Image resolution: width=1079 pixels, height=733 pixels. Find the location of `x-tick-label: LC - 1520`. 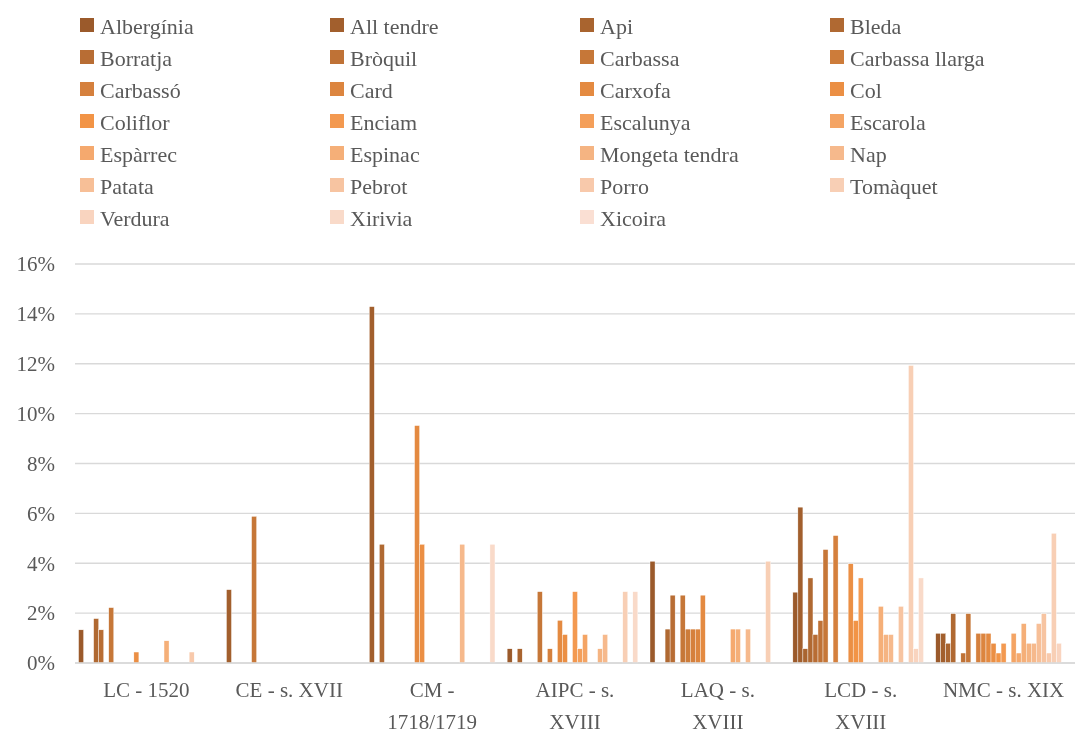

x-tick-label: LC - 1520 is located at coordinates (146, 690).